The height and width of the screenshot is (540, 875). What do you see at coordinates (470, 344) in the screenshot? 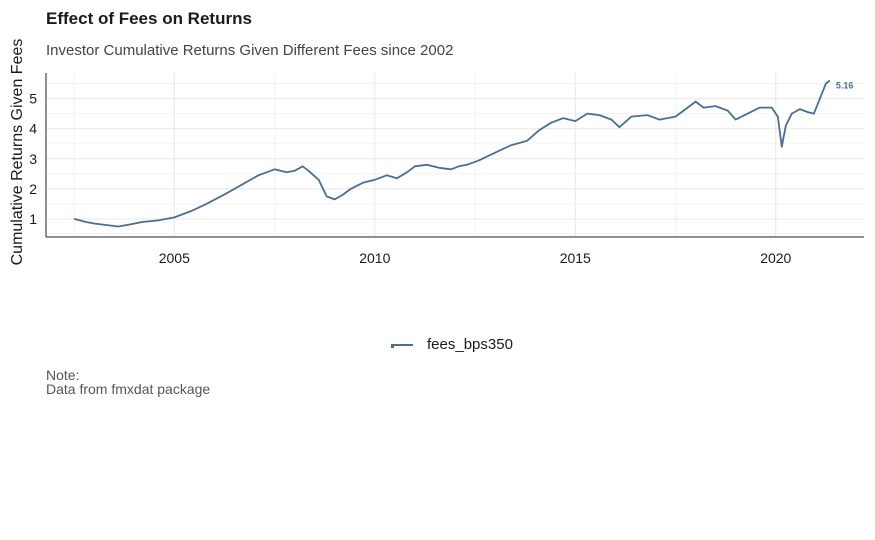
I see `legend-label: fees_bps350` at bounding box center [470, 344].